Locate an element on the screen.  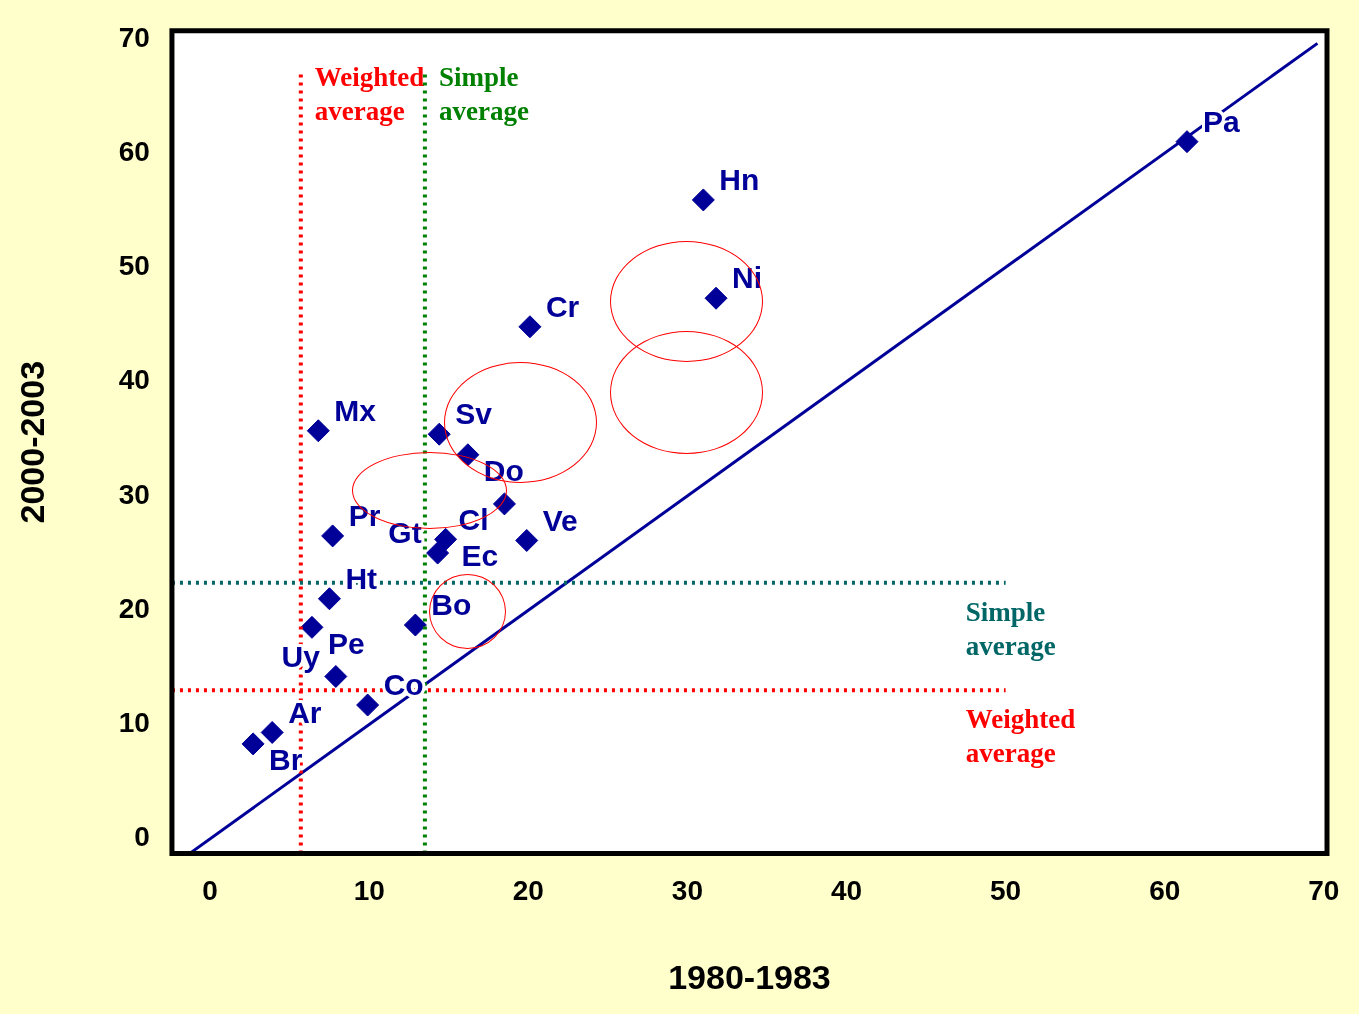
y-axis-title: 2000-2003 is located at coordinates (31, 442).